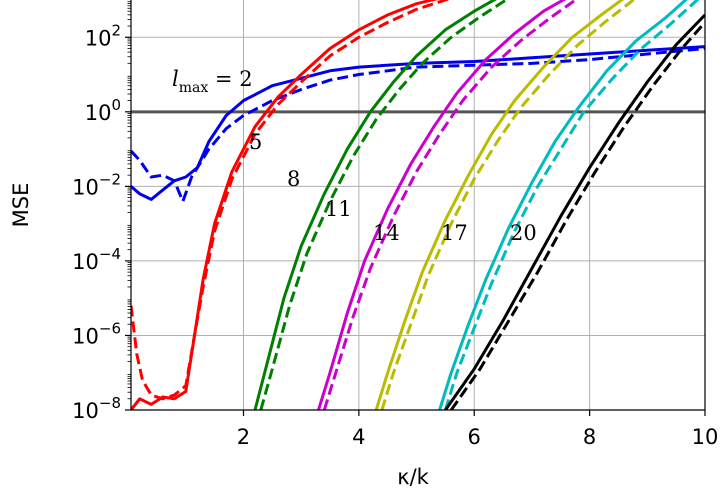 The height and width of the screenshot is (495, 722). Describe the element at coordinates (386, 233) in the screenshot. I see `curve-label-14: 14` at that location.